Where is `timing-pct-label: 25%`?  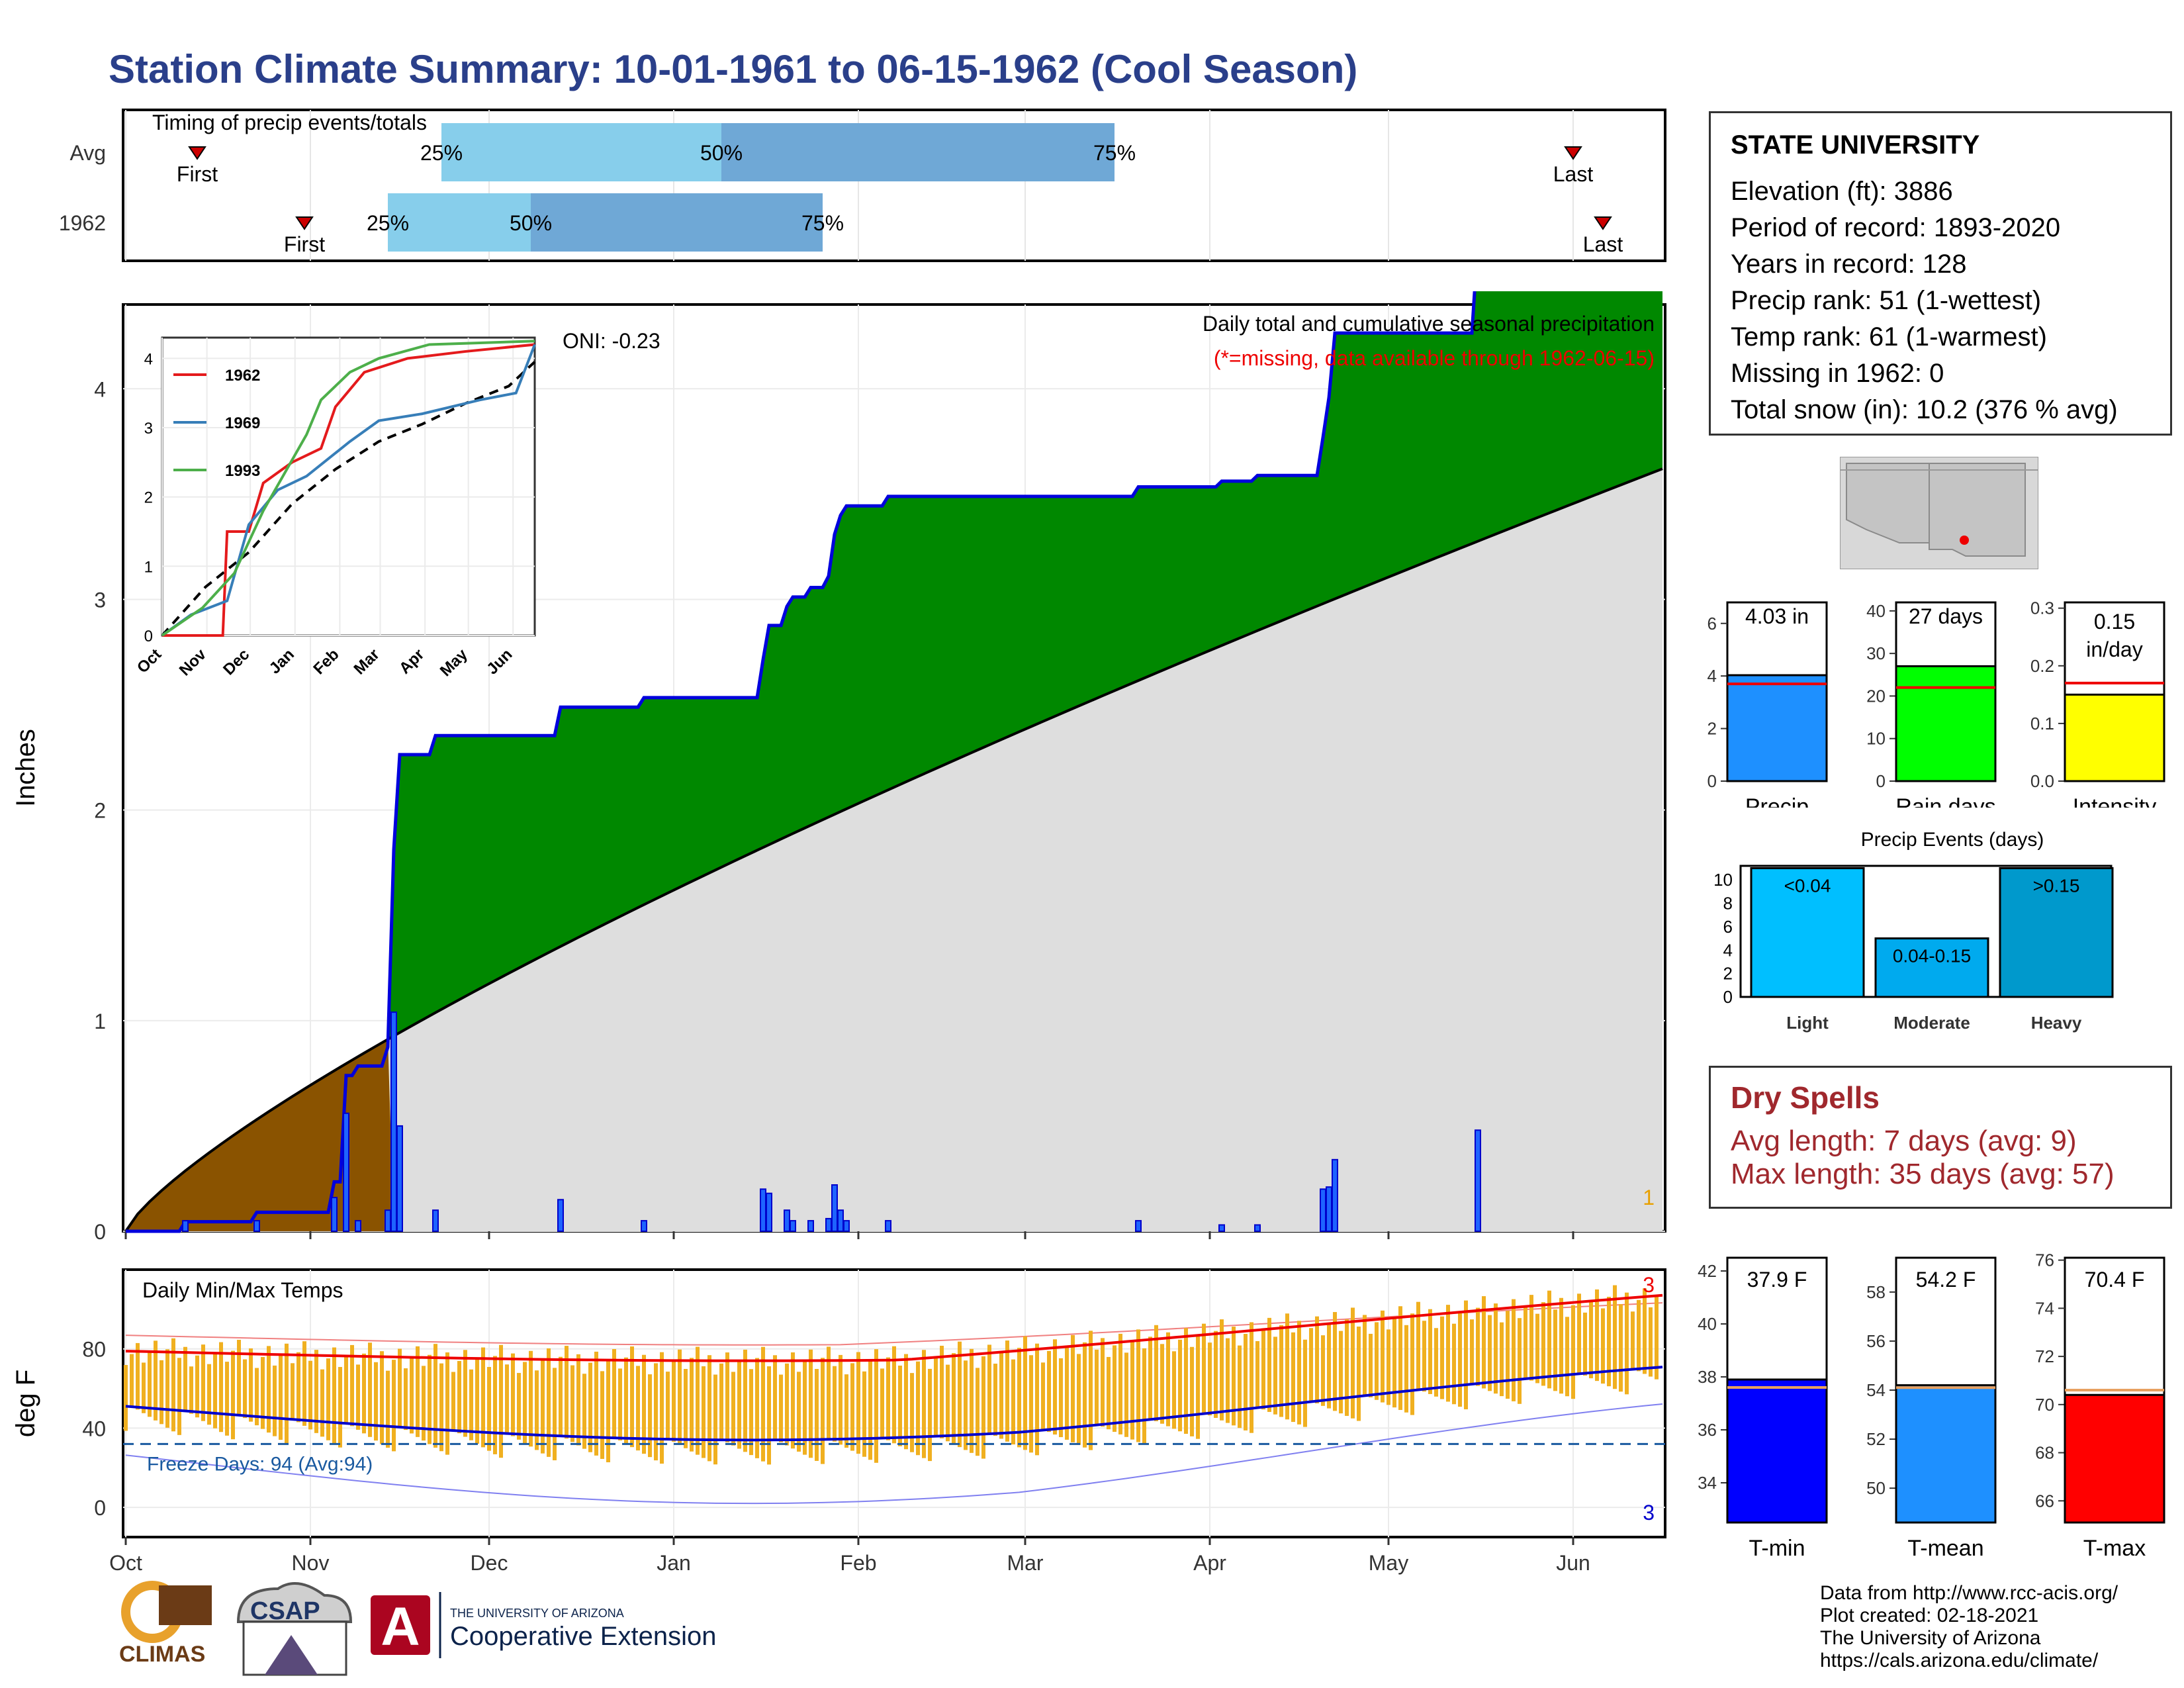 timing-pct-label: 25% is located at coordinates (388, 223).